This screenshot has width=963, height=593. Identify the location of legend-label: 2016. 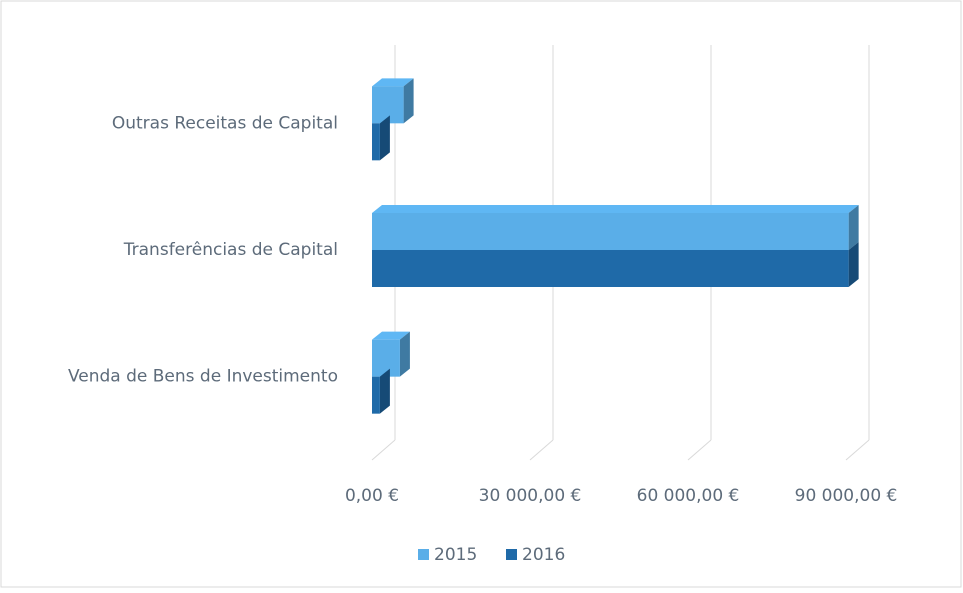
(543, 555).